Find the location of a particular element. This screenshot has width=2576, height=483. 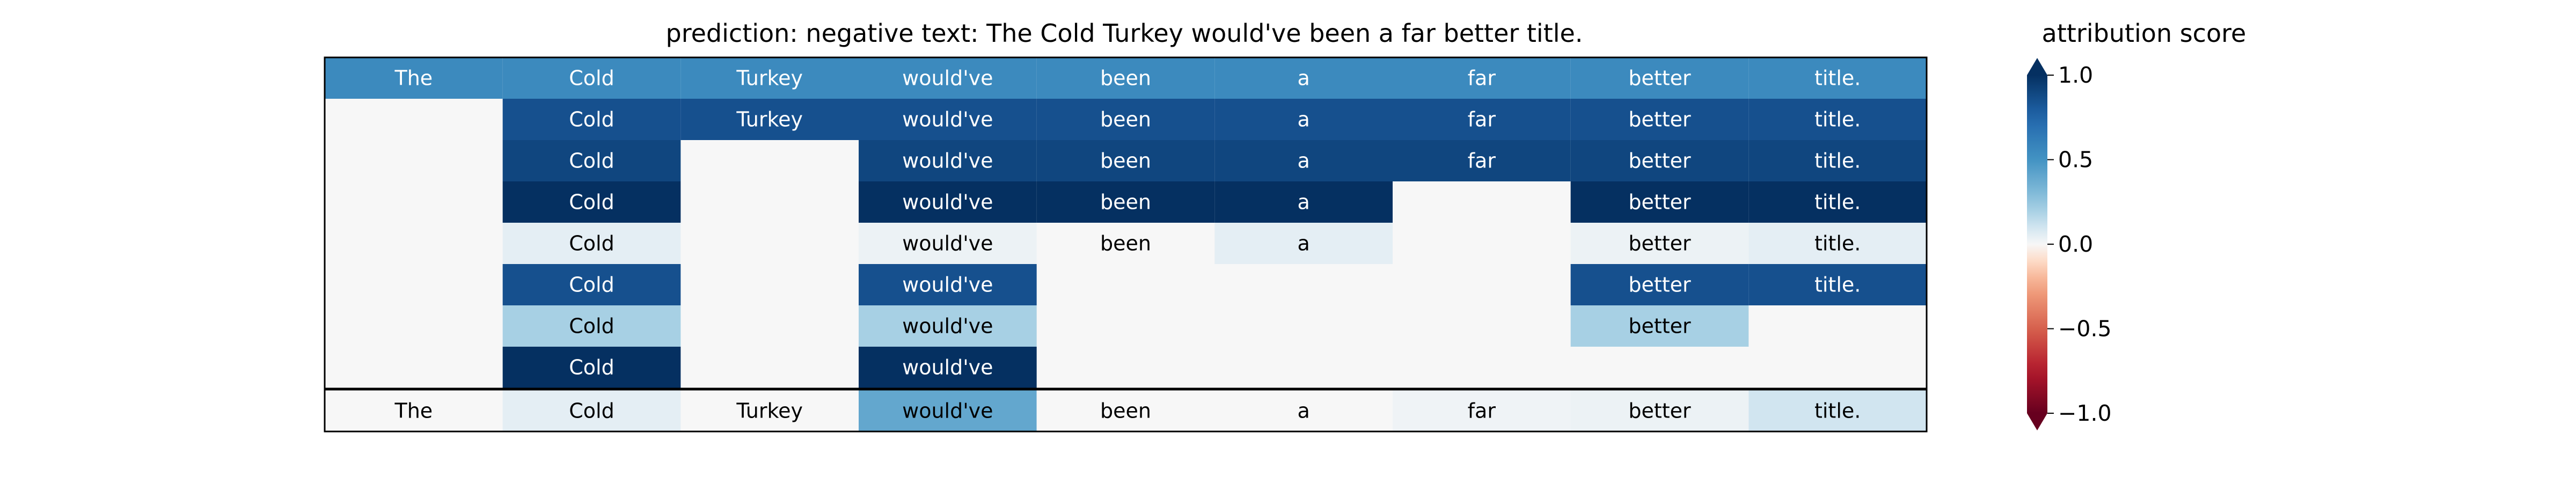

summary-token-label: a is located at coordinates (1304, 411).